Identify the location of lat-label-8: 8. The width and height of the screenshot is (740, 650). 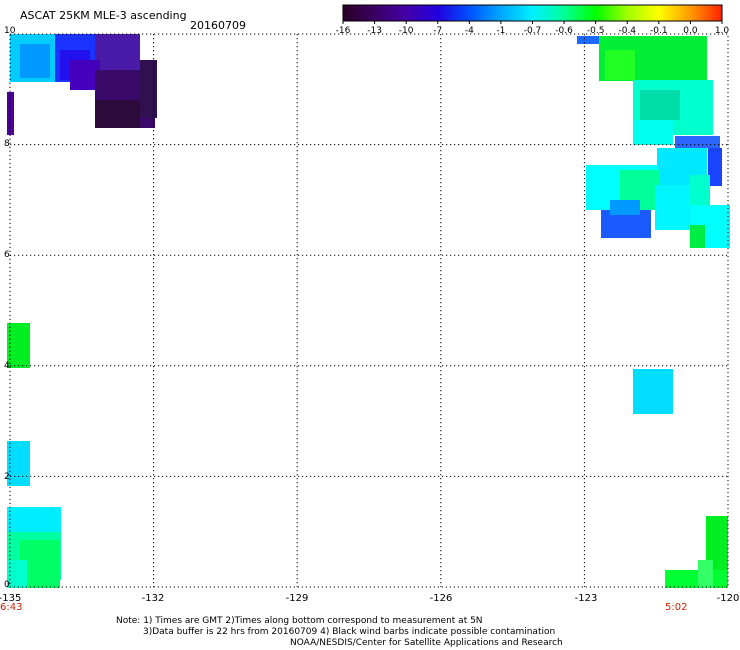
(7, 144).